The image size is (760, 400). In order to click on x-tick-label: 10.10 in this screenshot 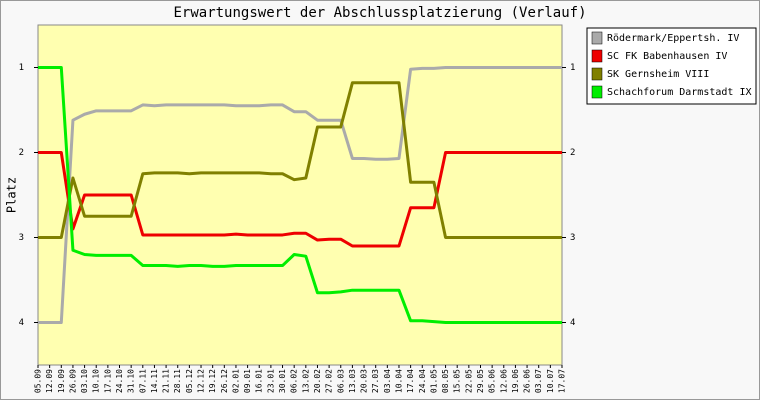, I will do `click(96, 381)`.